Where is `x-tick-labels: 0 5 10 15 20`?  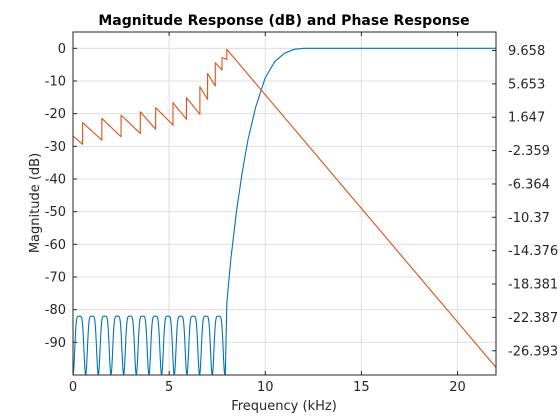
x-tick-labels: 0 5 10 15 20 is located at coordinates (267, 387).